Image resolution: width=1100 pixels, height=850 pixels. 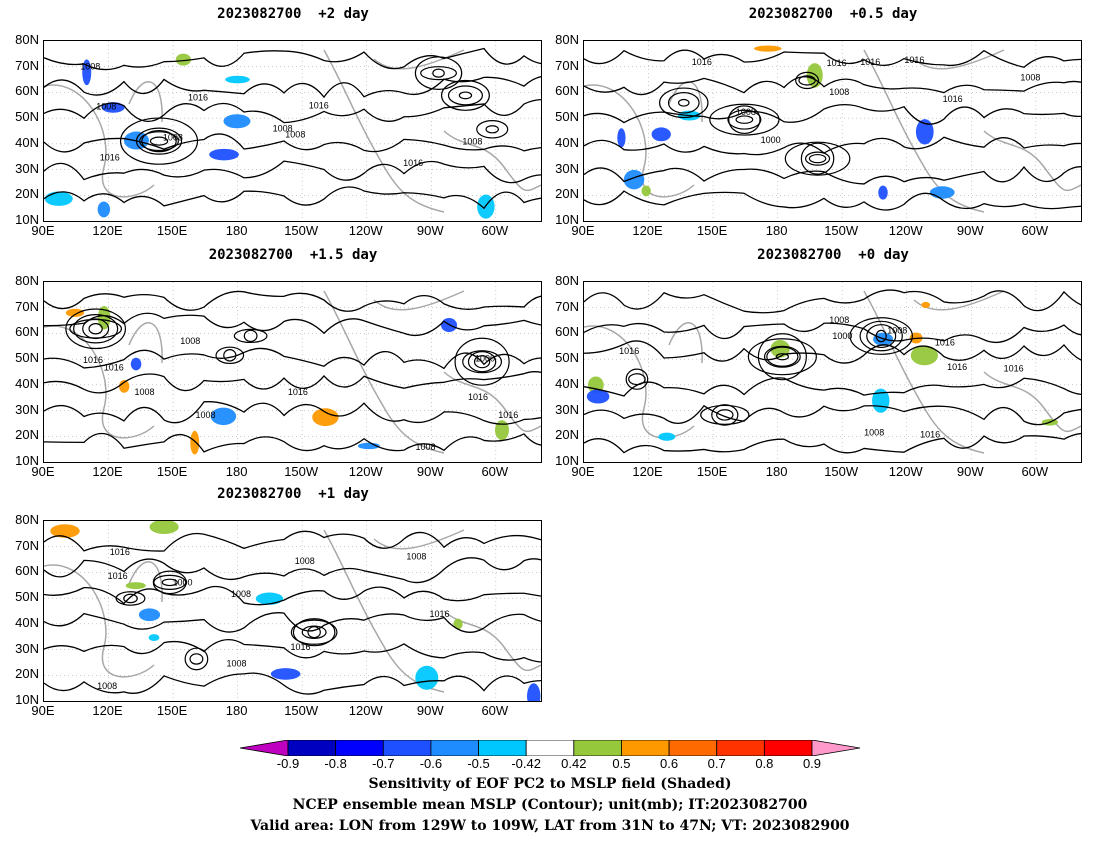 I want to click on map-plot: 1008 1016 1008 1016 1016 1016 1000 1016 1008, so click(x=832, y=131).